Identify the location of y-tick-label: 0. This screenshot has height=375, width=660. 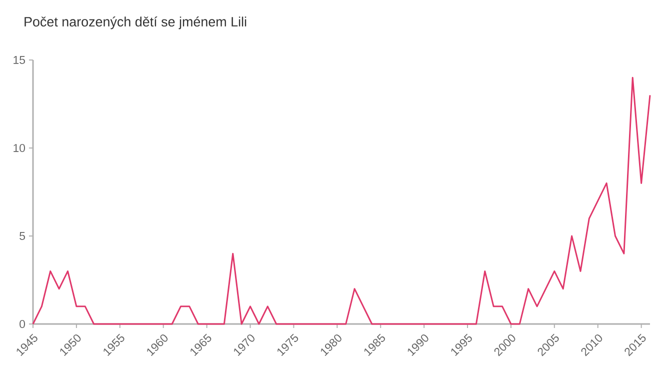
(23, 324).